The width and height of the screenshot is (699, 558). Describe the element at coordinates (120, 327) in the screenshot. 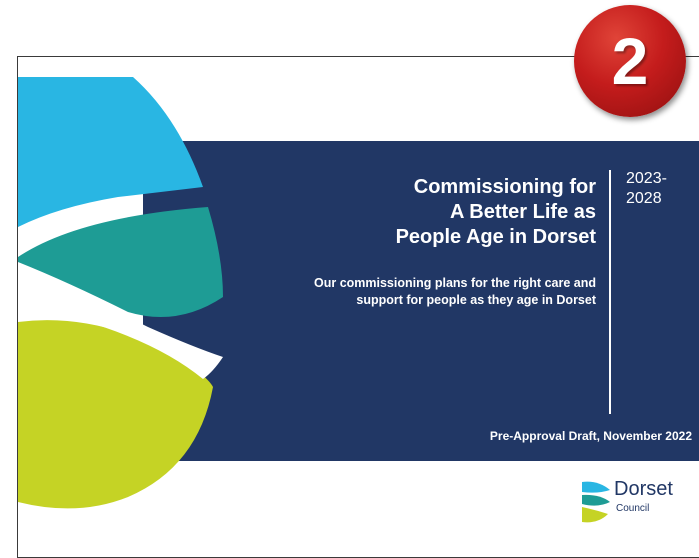

I see `white-wedge` at that location.